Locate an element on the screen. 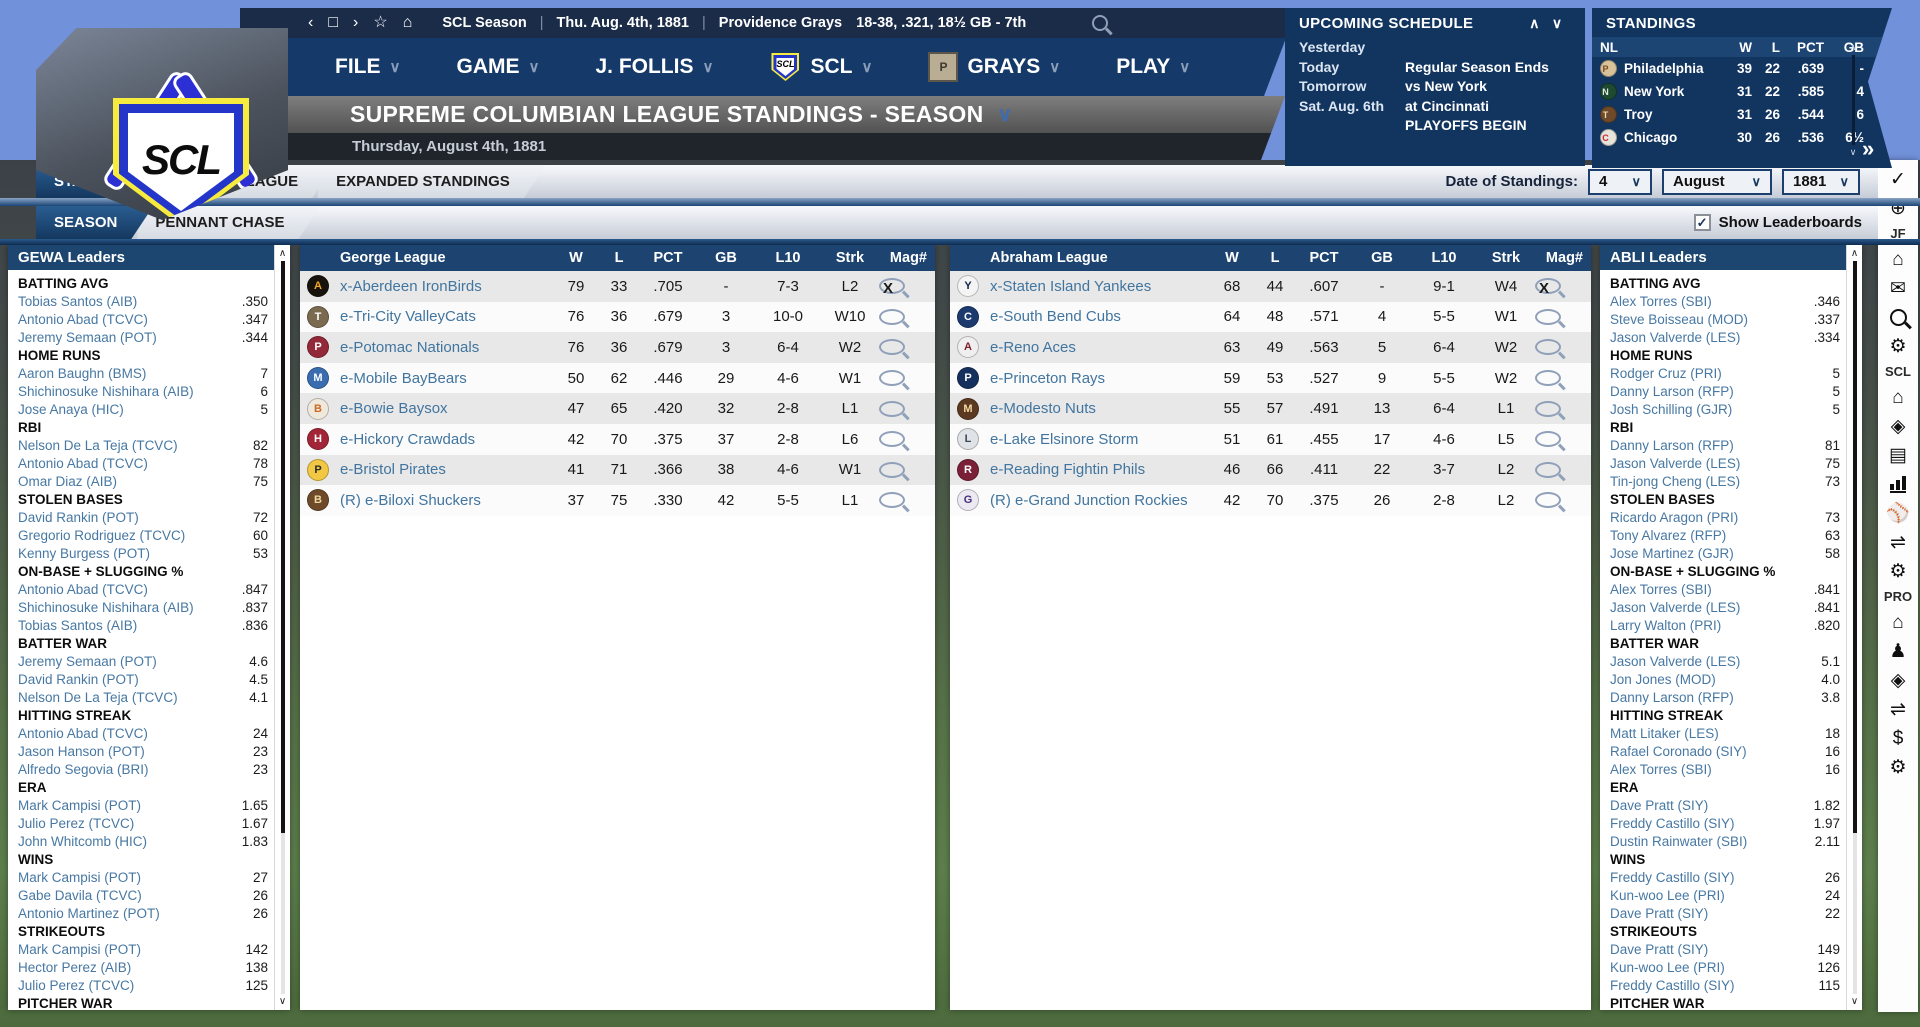 This screenshot has width=1920, height=1027. player-name: Omar Diaz (AIB) is located at coordinates (68, 481).